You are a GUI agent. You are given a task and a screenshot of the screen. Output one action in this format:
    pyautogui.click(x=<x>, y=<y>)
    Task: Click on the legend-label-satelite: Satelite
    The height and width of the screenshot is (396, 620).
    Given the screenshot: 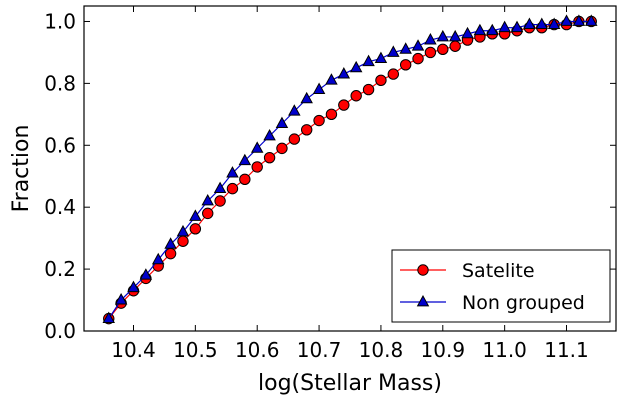 What is the action you would take?
    pyautogui.click(x=498, y=271)
    